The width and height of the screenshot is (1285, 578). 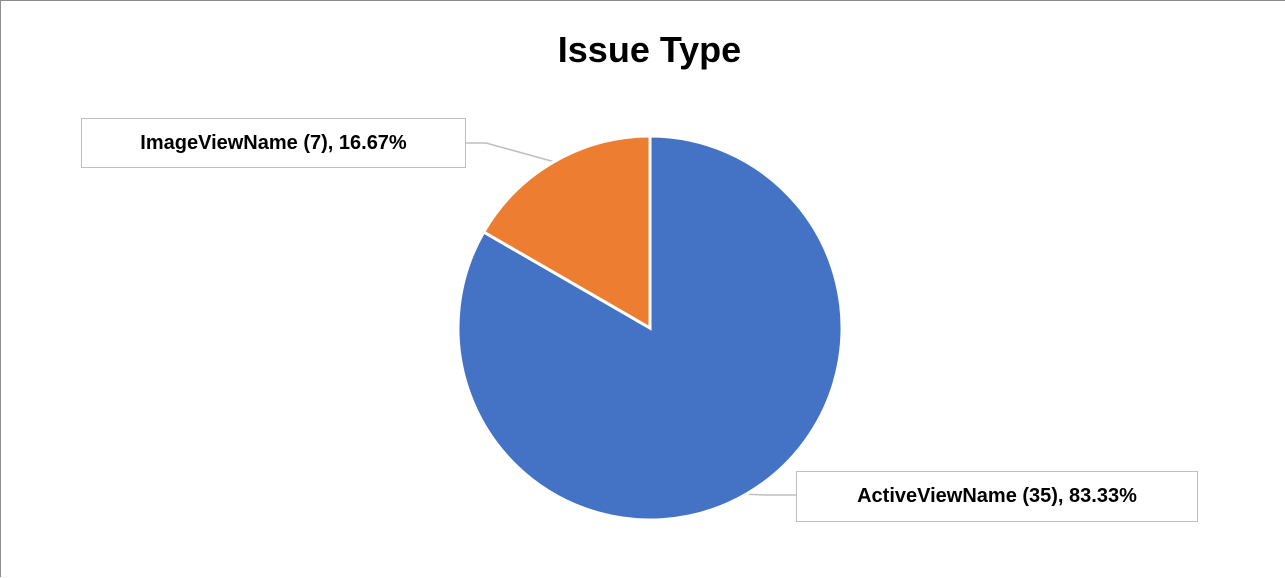 What do you see at coordinates (566, 232) in the screenshot?
I see `pie-slice-imageviewname` at bounding box center [566, 232].